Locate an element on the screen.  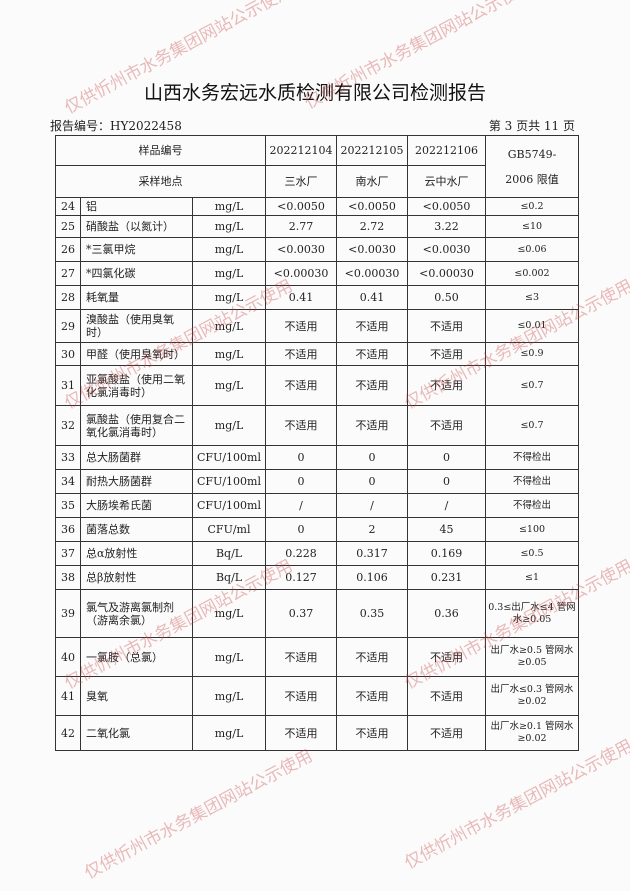
limit: ≤0.5 is located at coordinates (532, 553).